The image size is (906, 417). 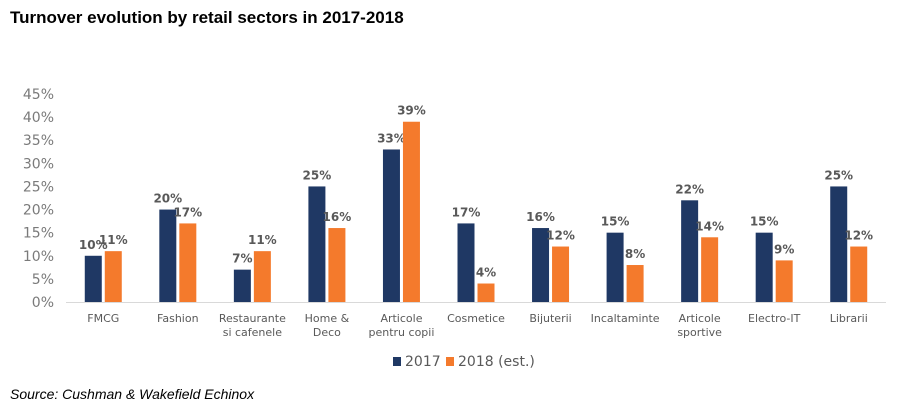 What do you see at coordinates (178, 318) in the screenshot?
I see `category-label: Fashion` at bounding box center [178, 318].